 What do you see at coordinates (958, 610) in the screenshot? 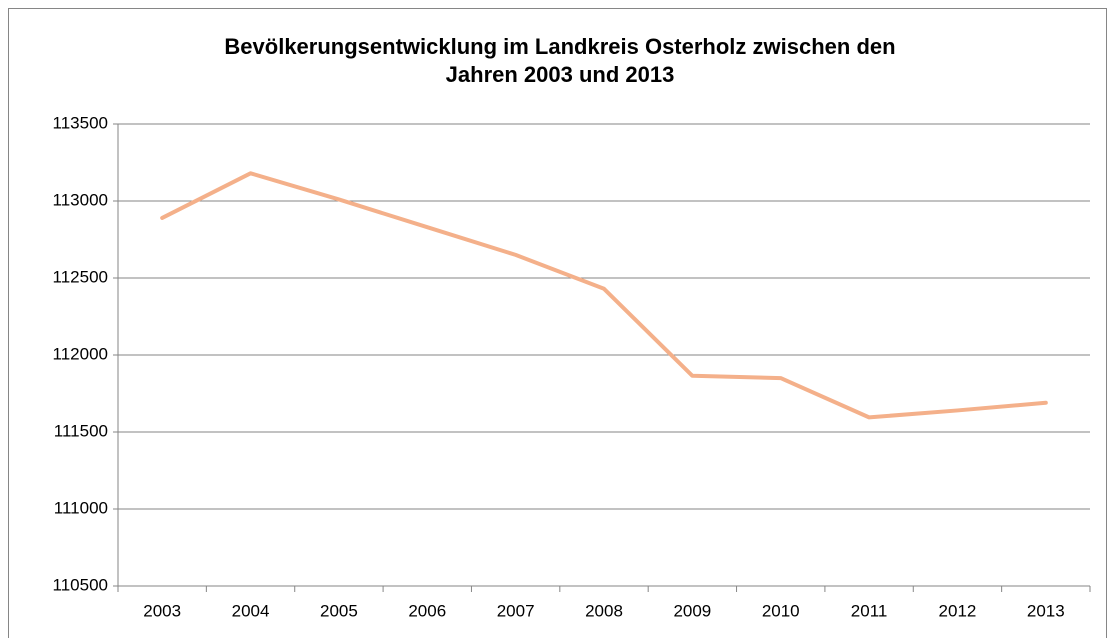
I see `x-tick-label: 2012` at bounding box center [958, 610].